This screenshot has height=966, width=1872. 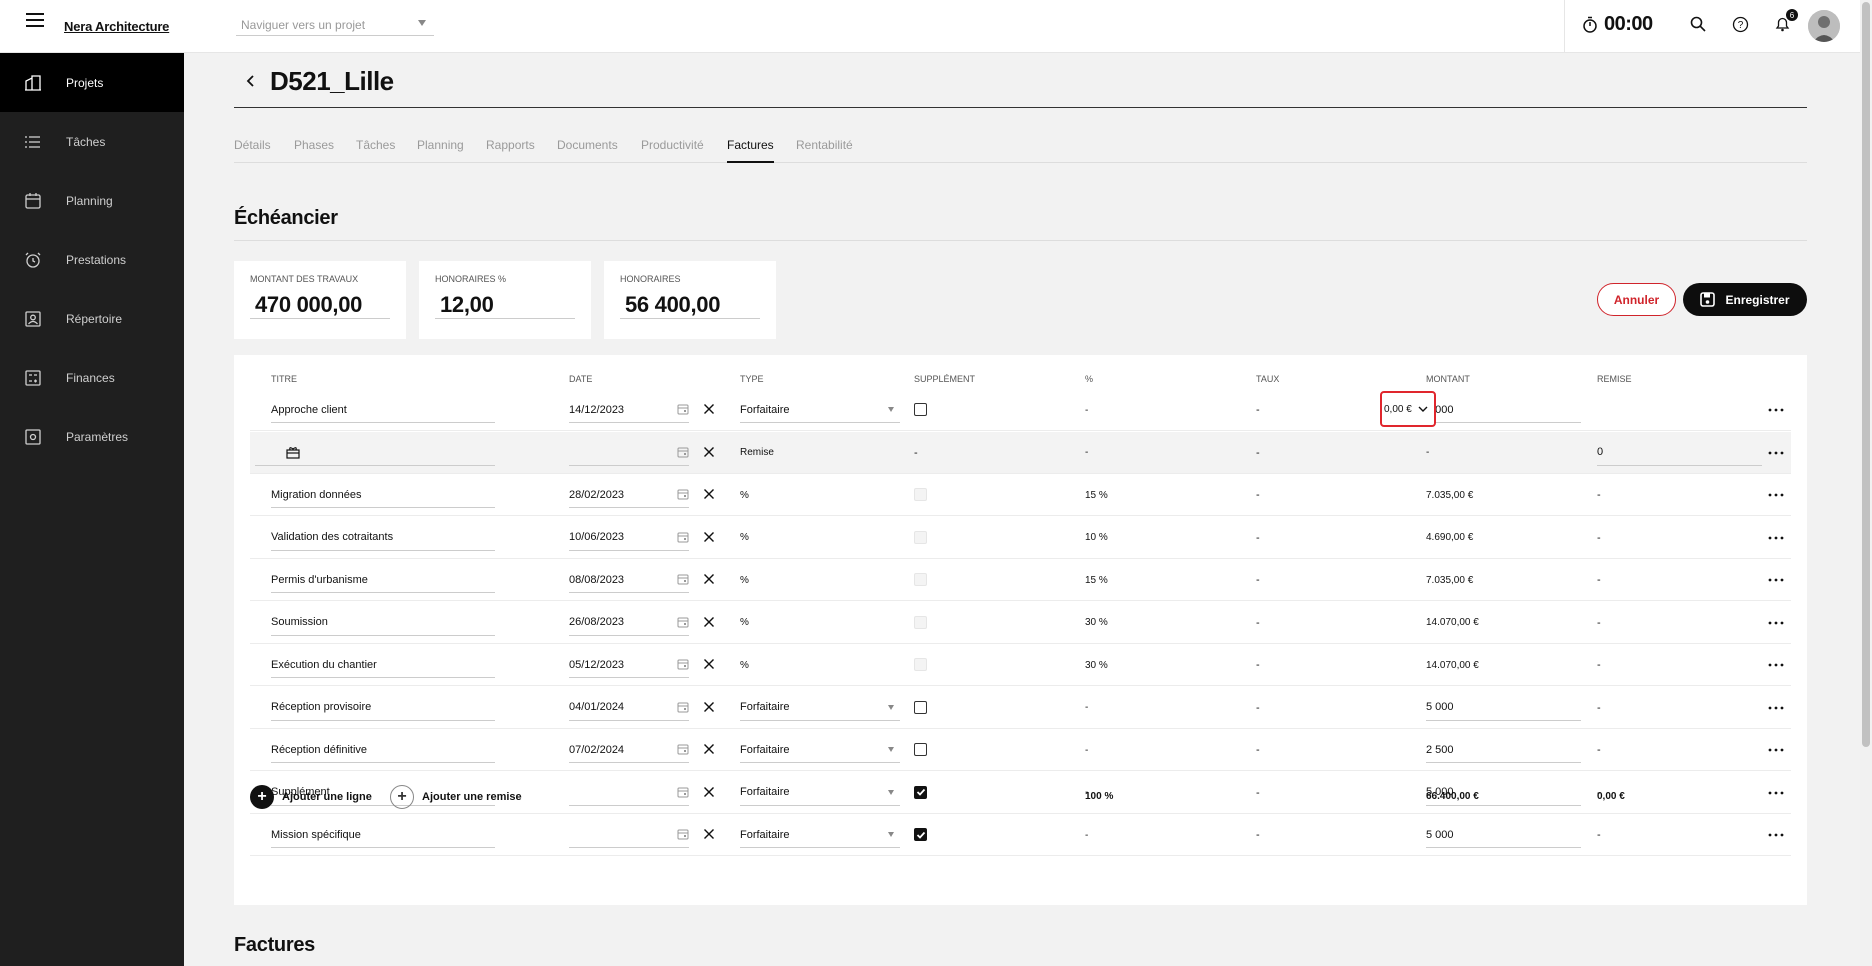 I want to click on add-discount-button: + Ajouter une remise, so click(x=456, y=797).